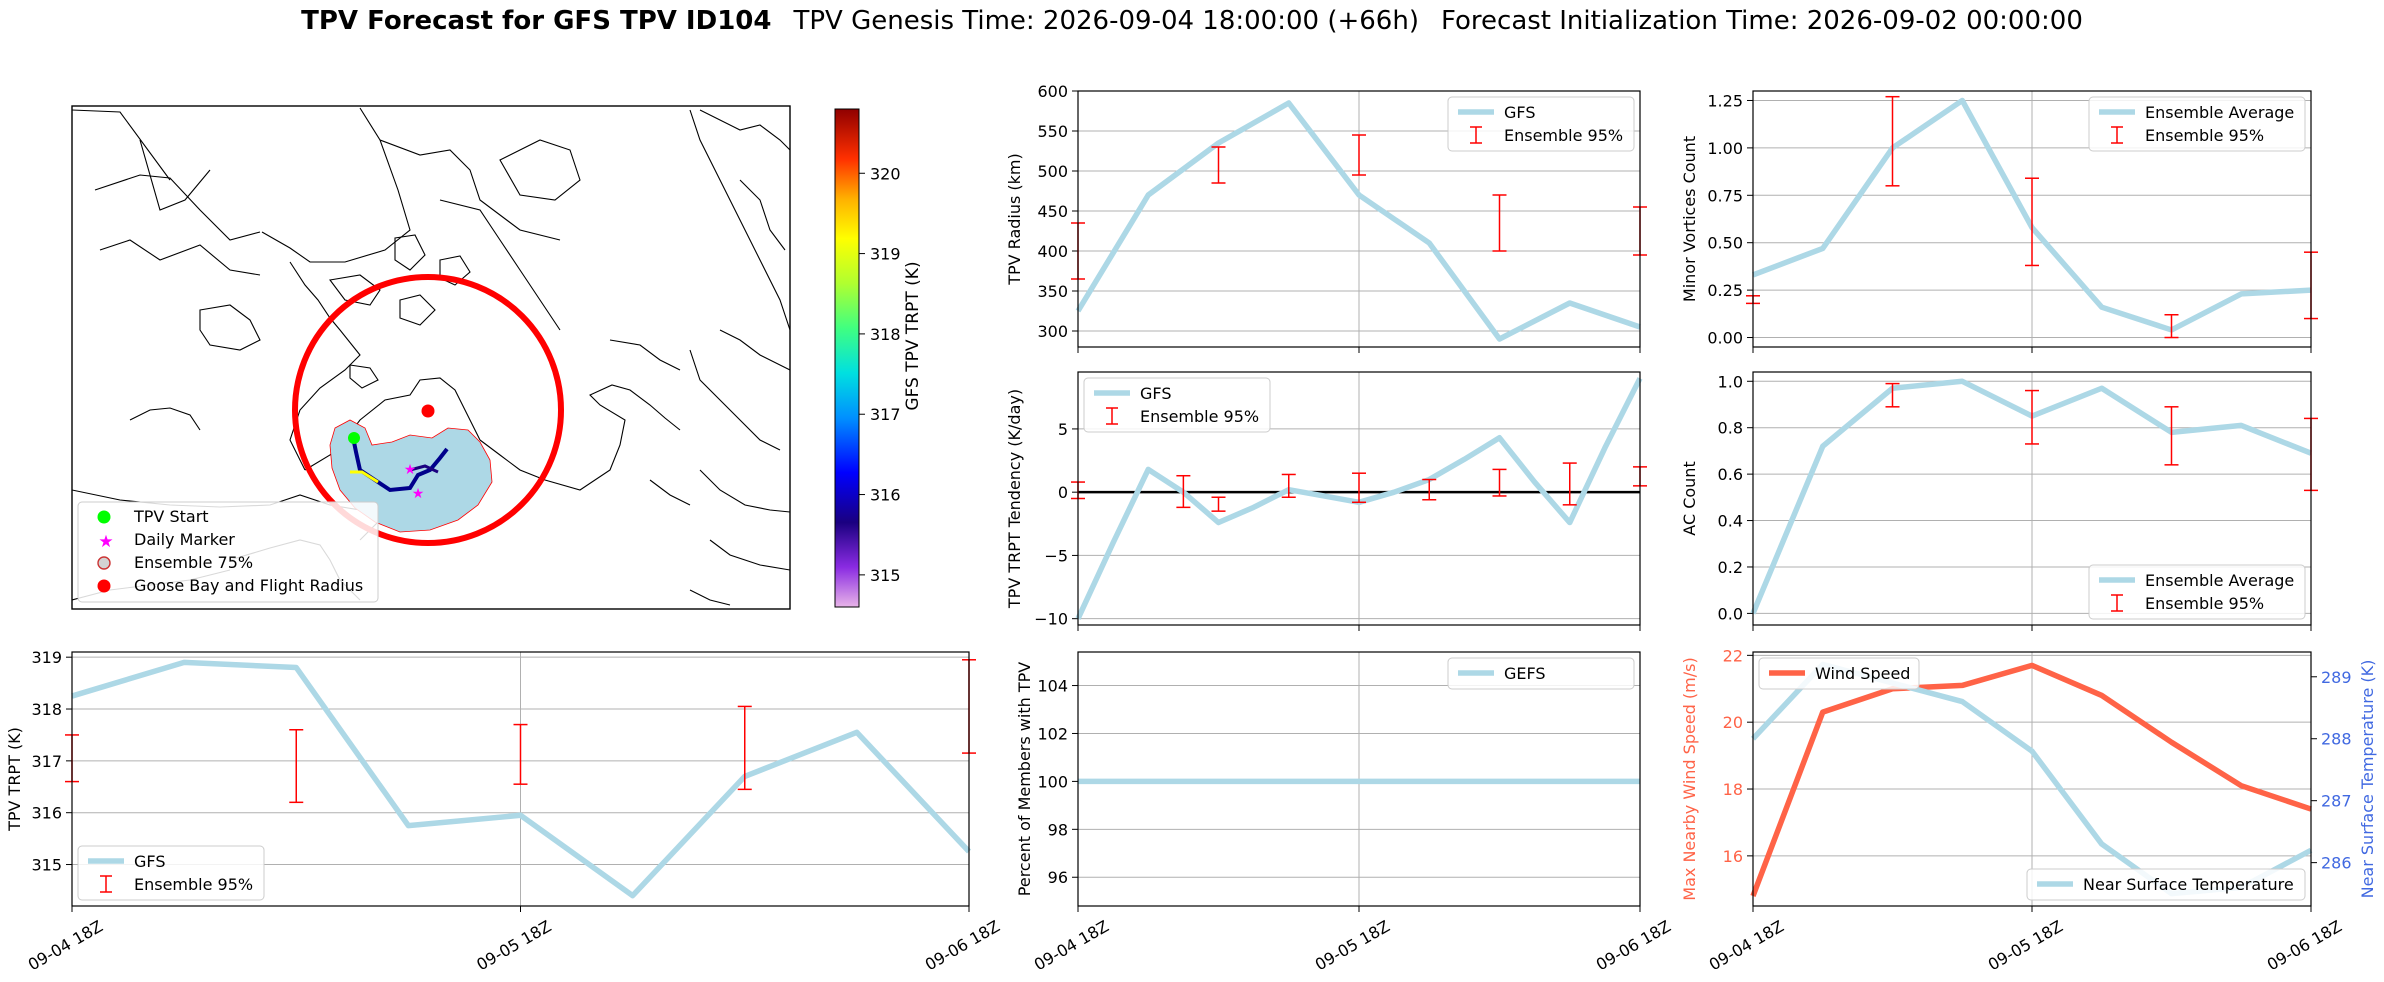 This screenshot has height=982, width=2384. I want to click on chart-legend: Wind Speed, so click(1839, 673).